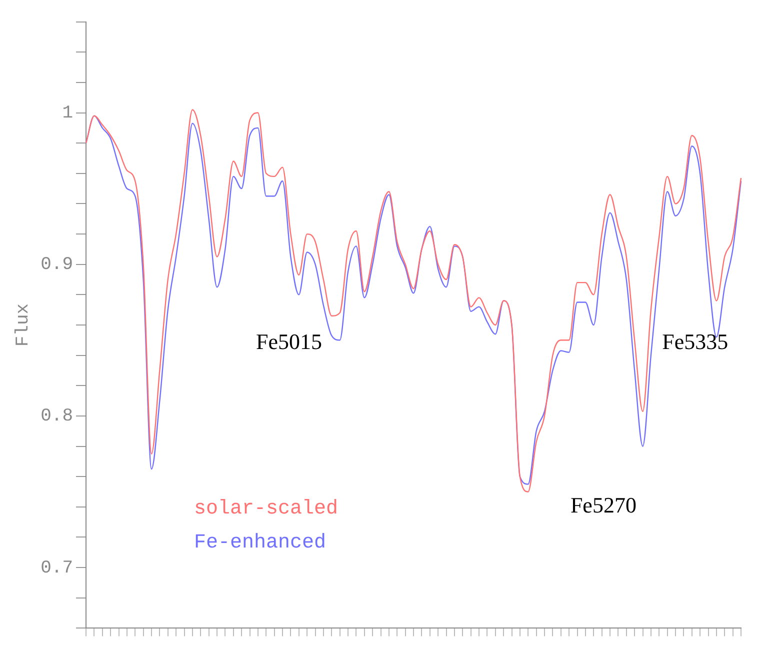  What do you see at coordinates (695, 341) in the screenshot?
I see `annotation: Fe5335` at bounding box center [695, 341].